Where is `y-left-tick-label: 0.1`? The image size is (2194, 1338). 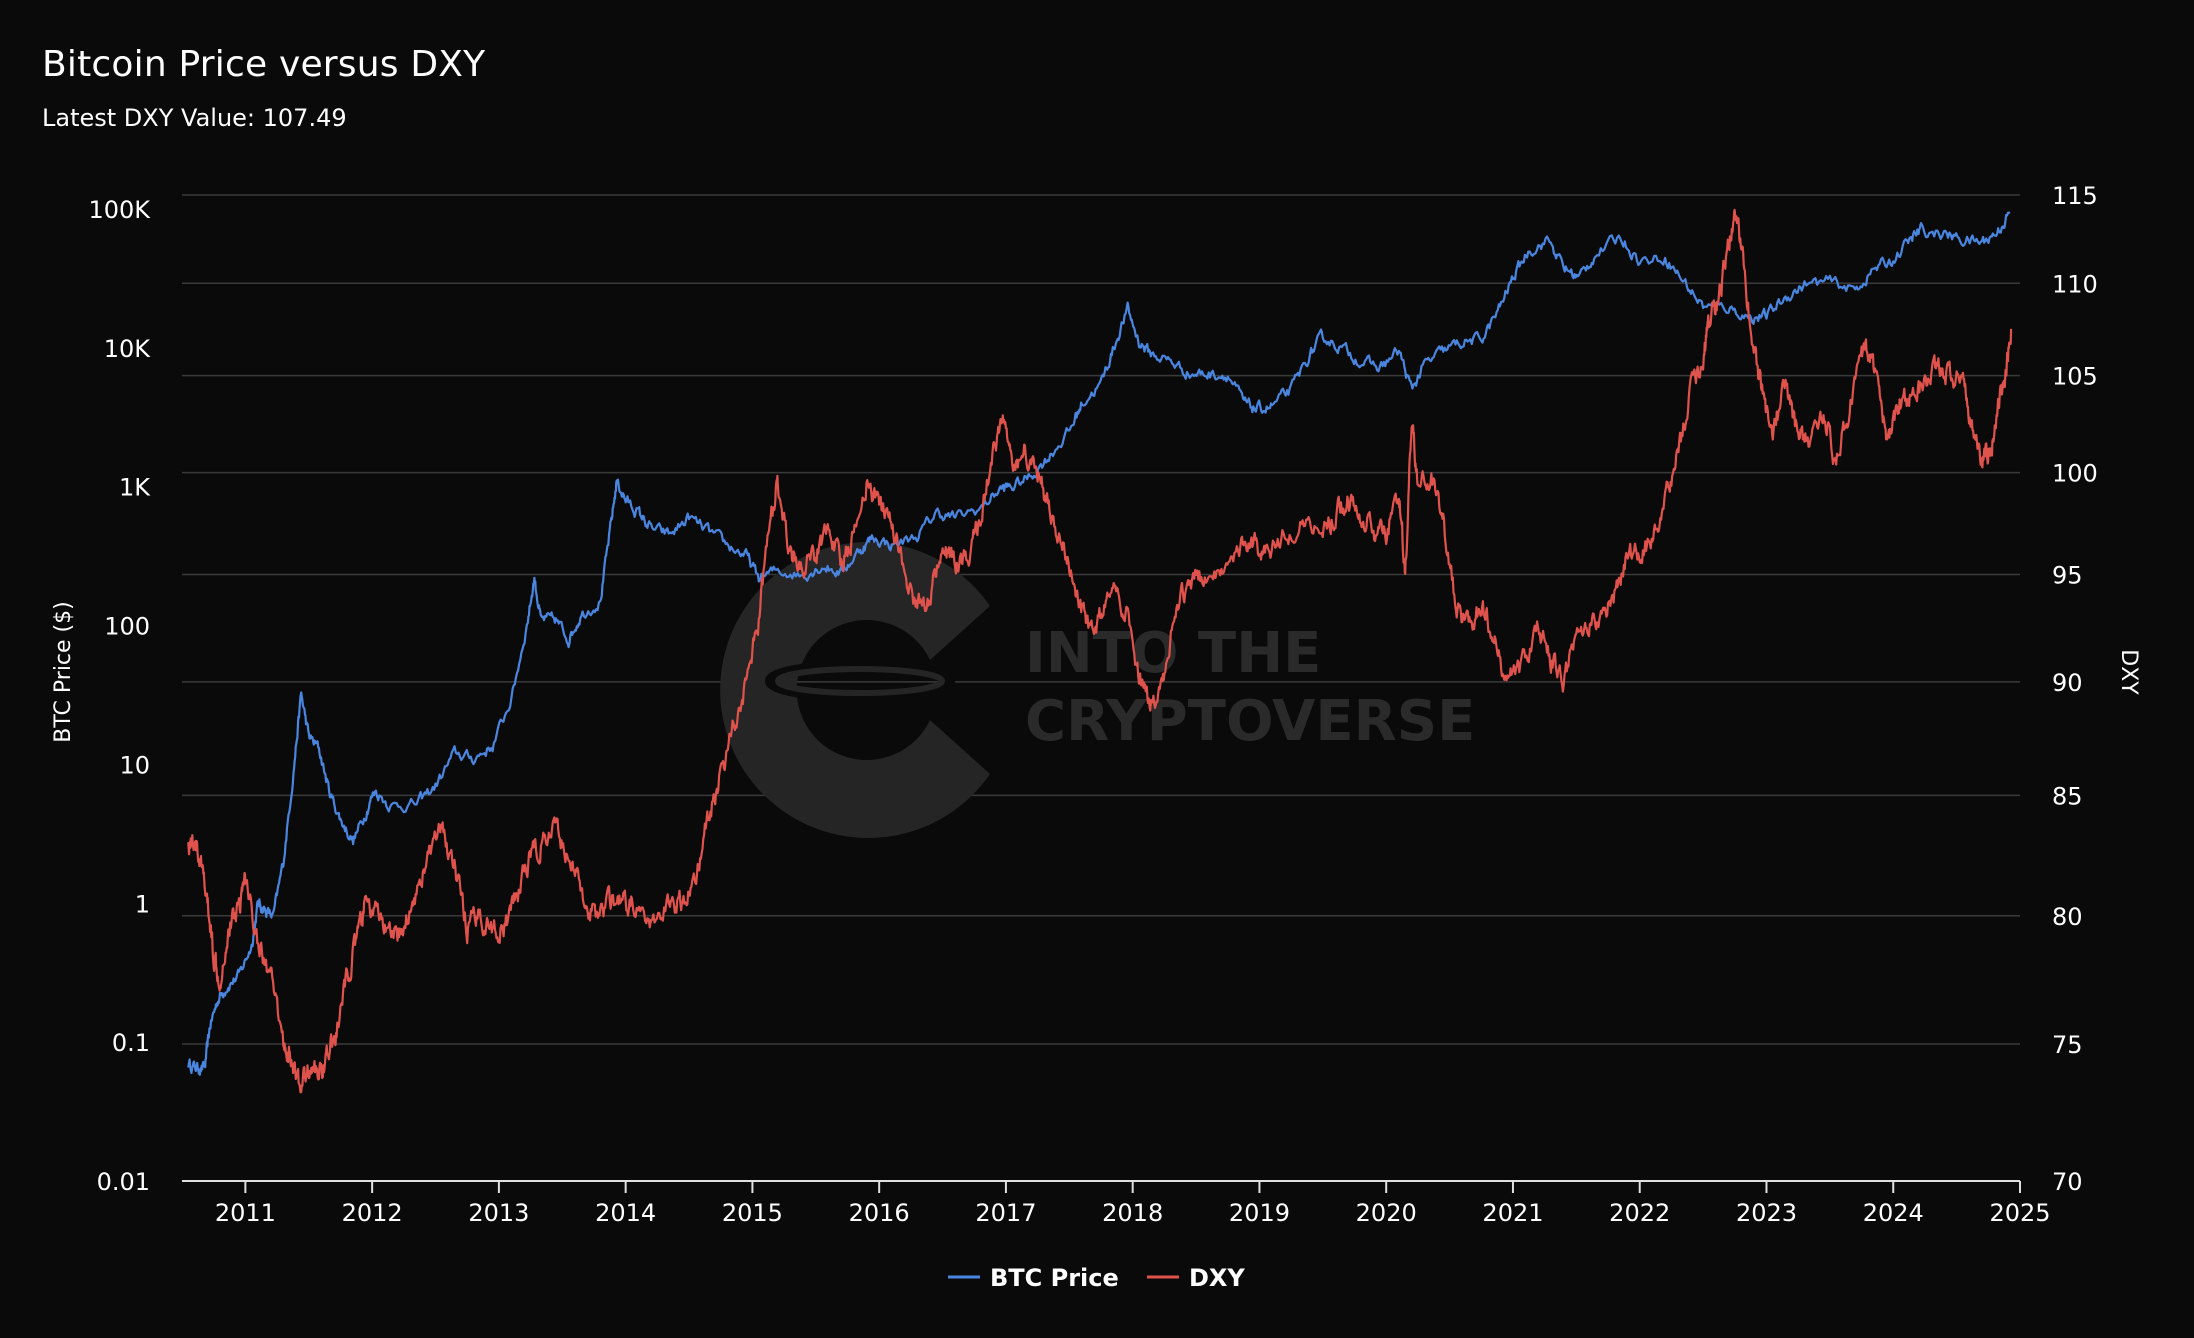 y-left-tick-label: 0.1 is located at coordinates (131, 1043).